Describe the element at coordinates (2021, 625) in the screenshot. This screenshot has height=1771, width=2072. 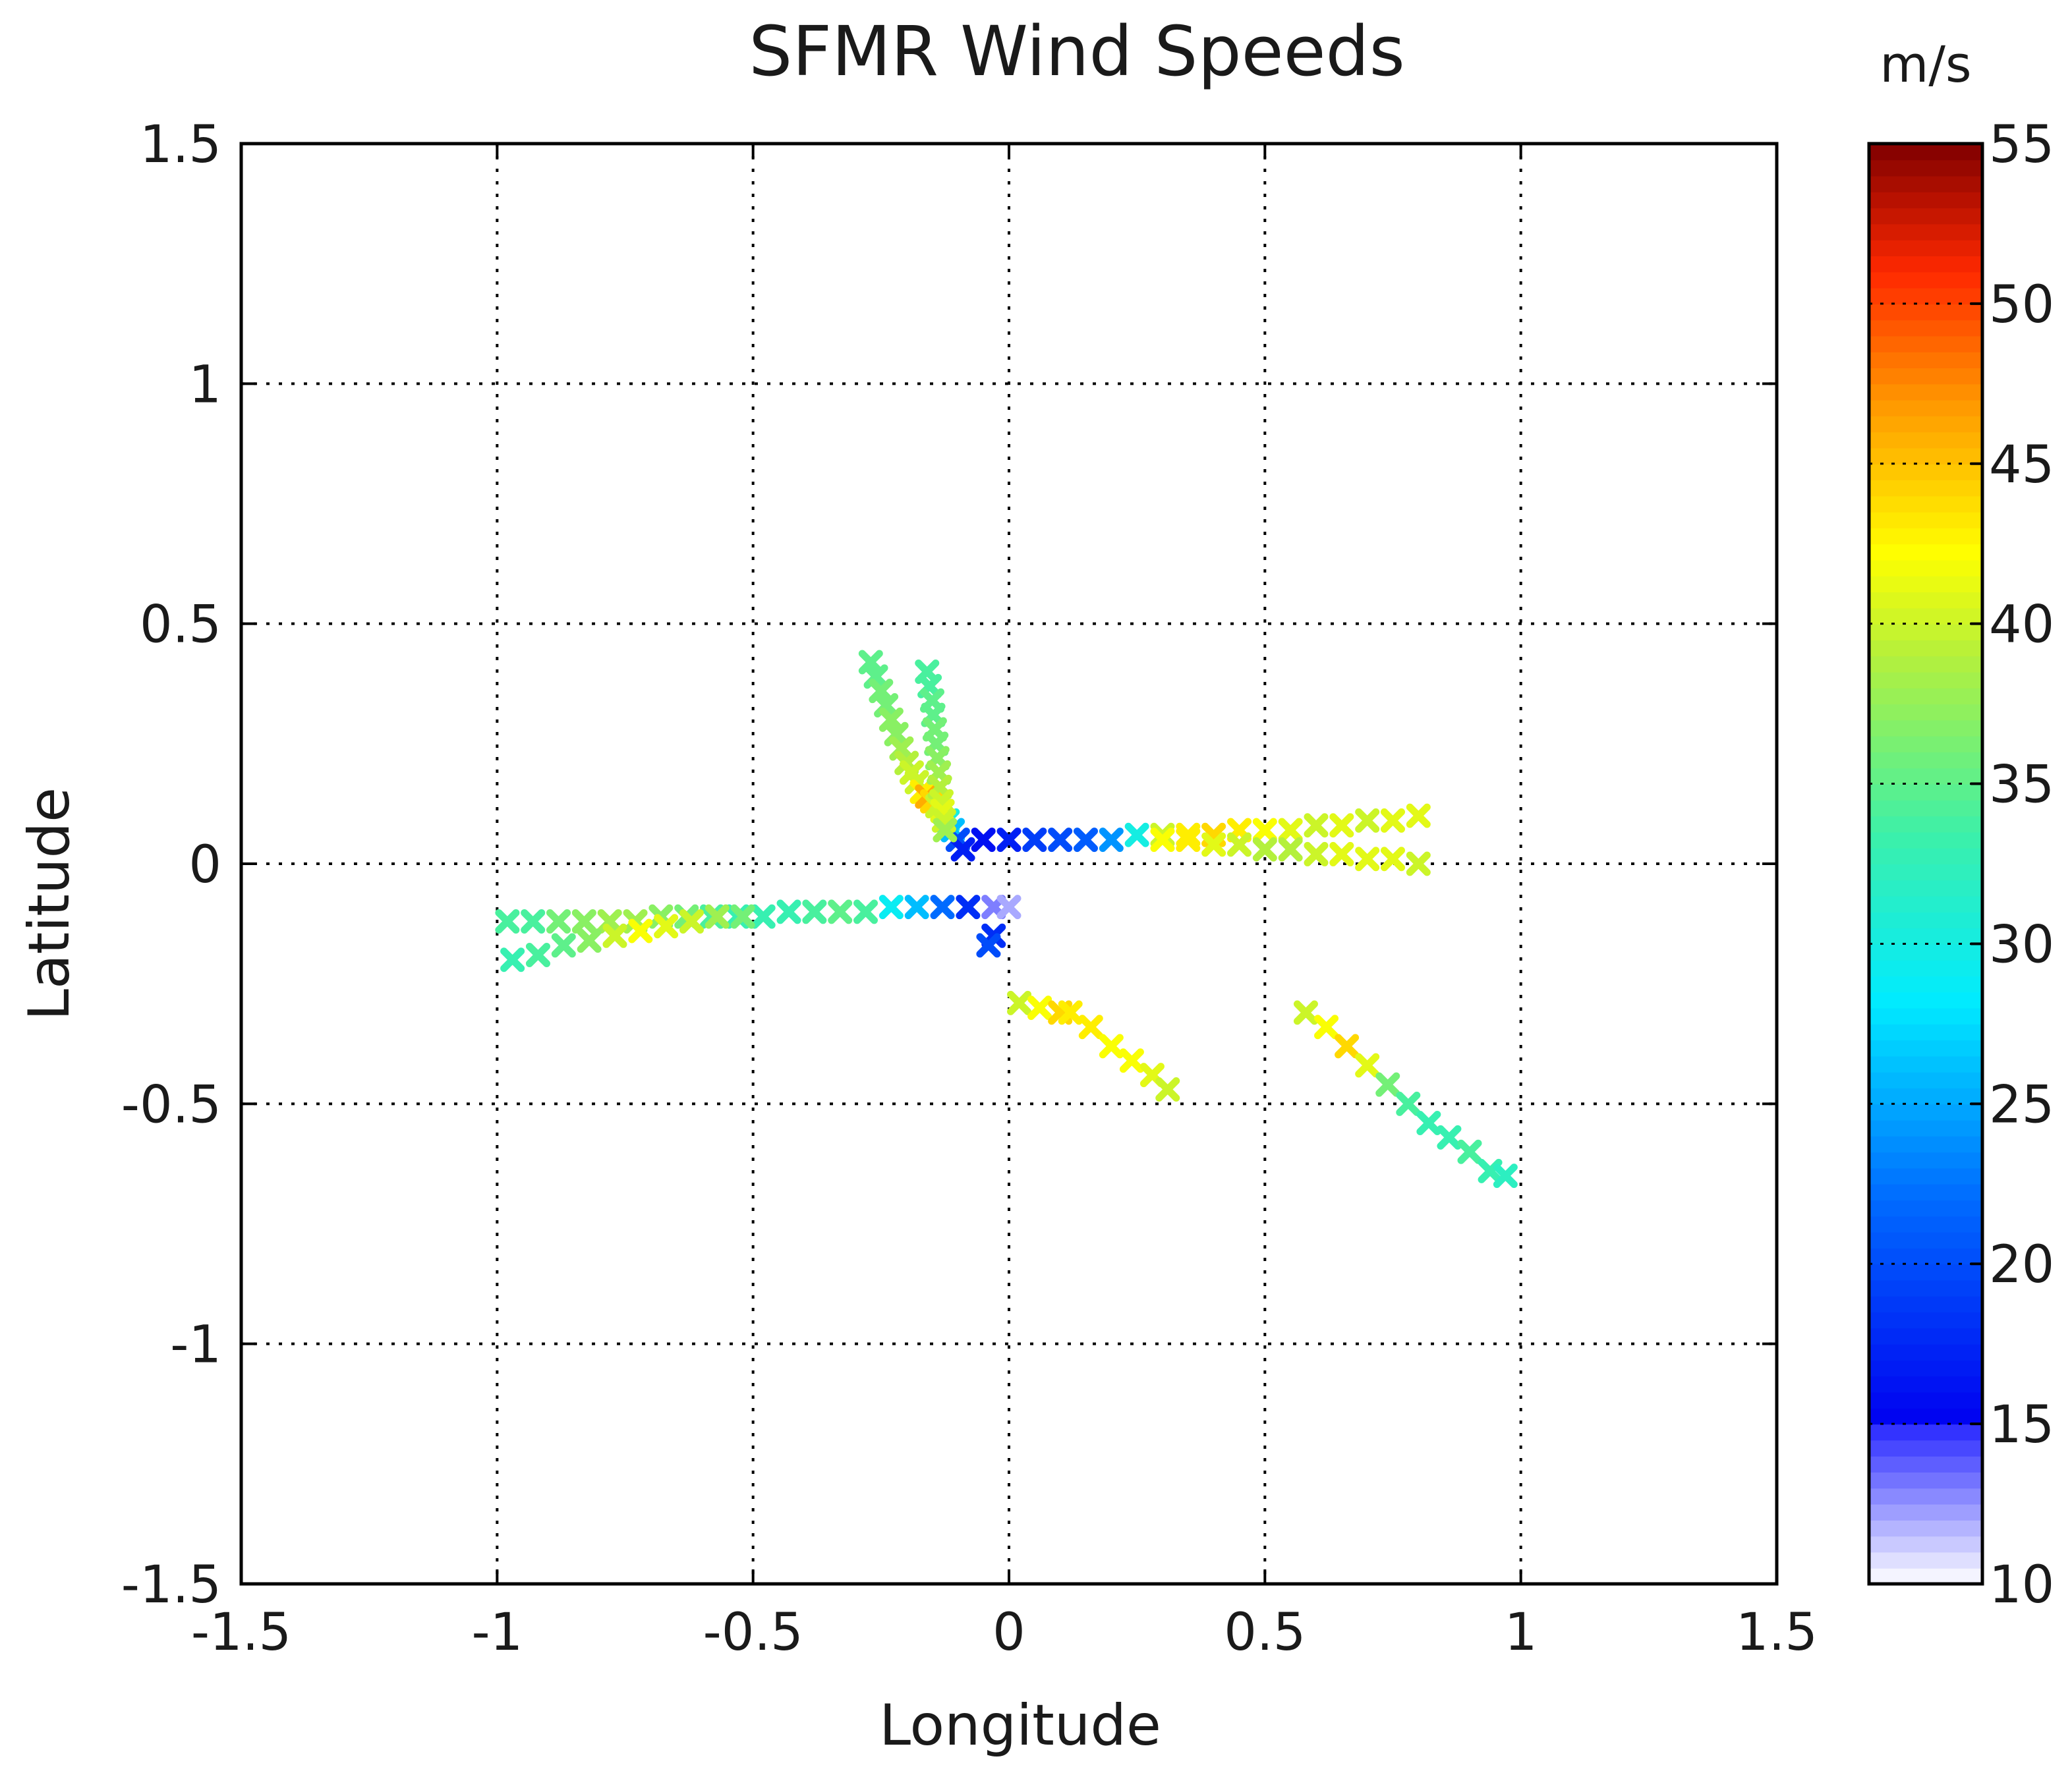
I see `colorbar-tick-label: 40` at that location.